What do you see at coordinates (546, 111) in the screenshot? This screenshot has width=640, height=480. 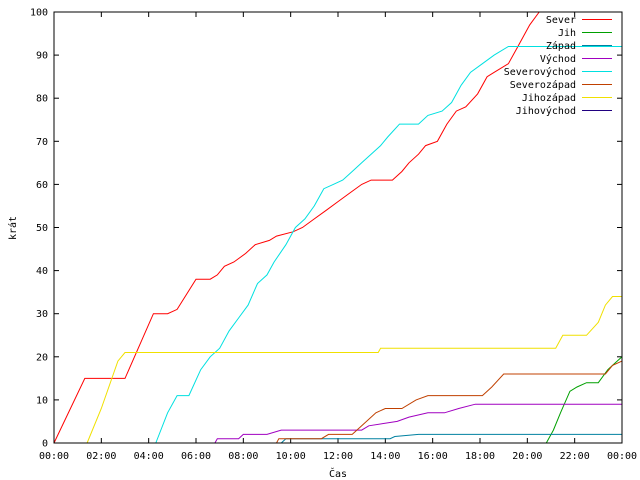 I see `legend-label: Jihovýchod` at bounding box center [546, 111].